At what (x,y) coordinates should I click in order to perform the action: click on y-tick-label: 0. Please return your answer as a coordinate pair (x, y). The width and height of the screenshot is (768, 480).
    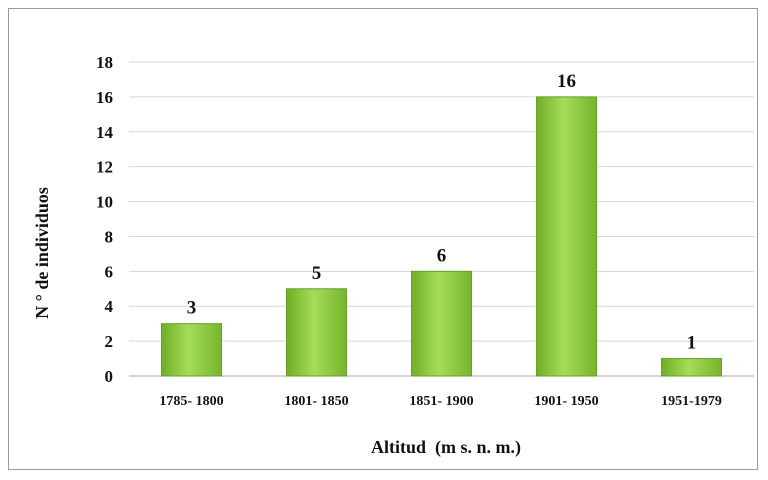
    Looking at the image, I should click on (109, 376).